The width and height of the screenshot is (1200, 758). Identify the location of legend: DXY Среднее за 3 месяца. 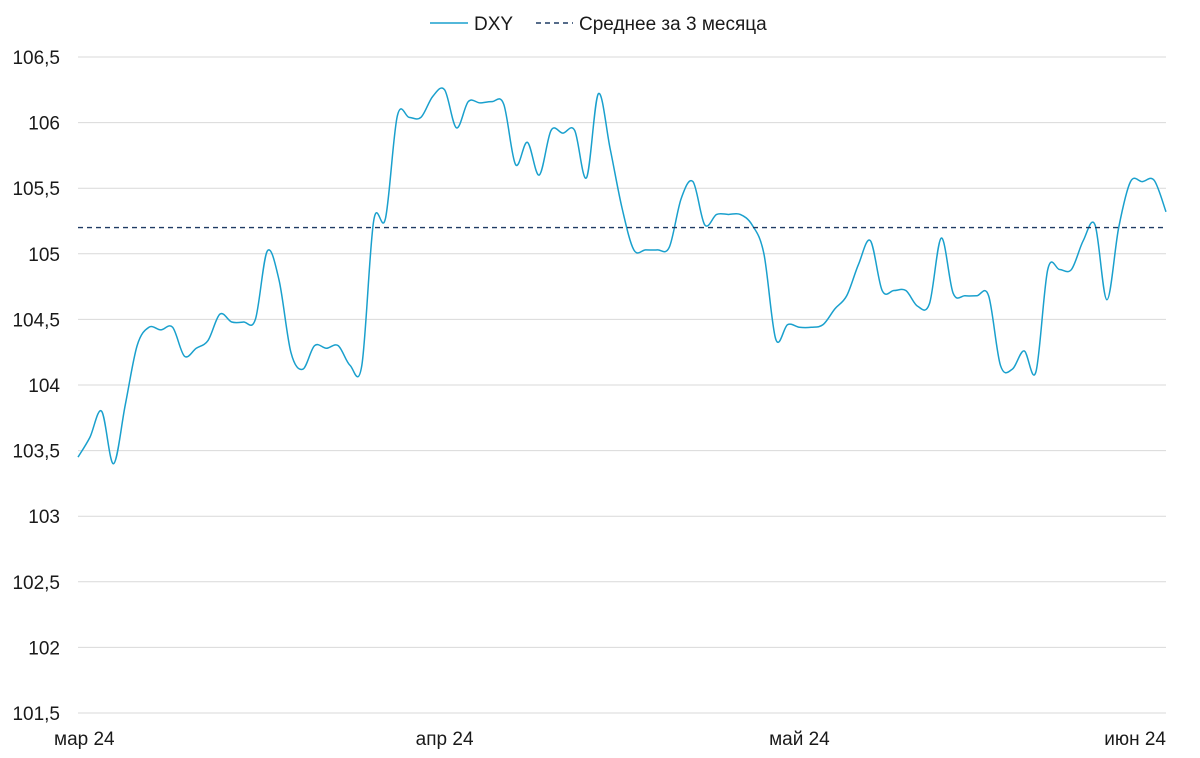
(598, 24).